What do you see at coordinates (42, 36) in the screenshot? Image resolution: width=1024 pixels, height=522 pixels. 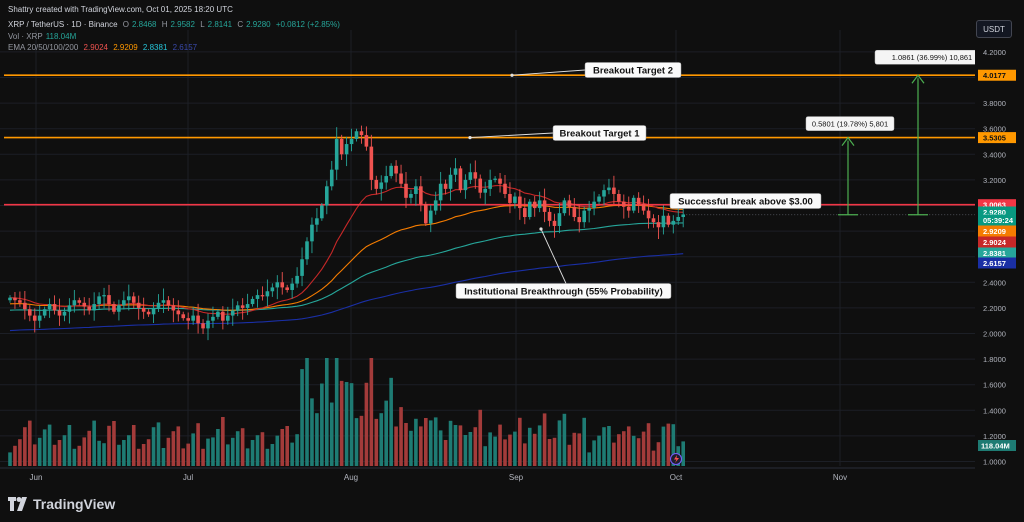 I see `volume-legend: Vol · XRP 118.04M` at bounding box center [42, 36].